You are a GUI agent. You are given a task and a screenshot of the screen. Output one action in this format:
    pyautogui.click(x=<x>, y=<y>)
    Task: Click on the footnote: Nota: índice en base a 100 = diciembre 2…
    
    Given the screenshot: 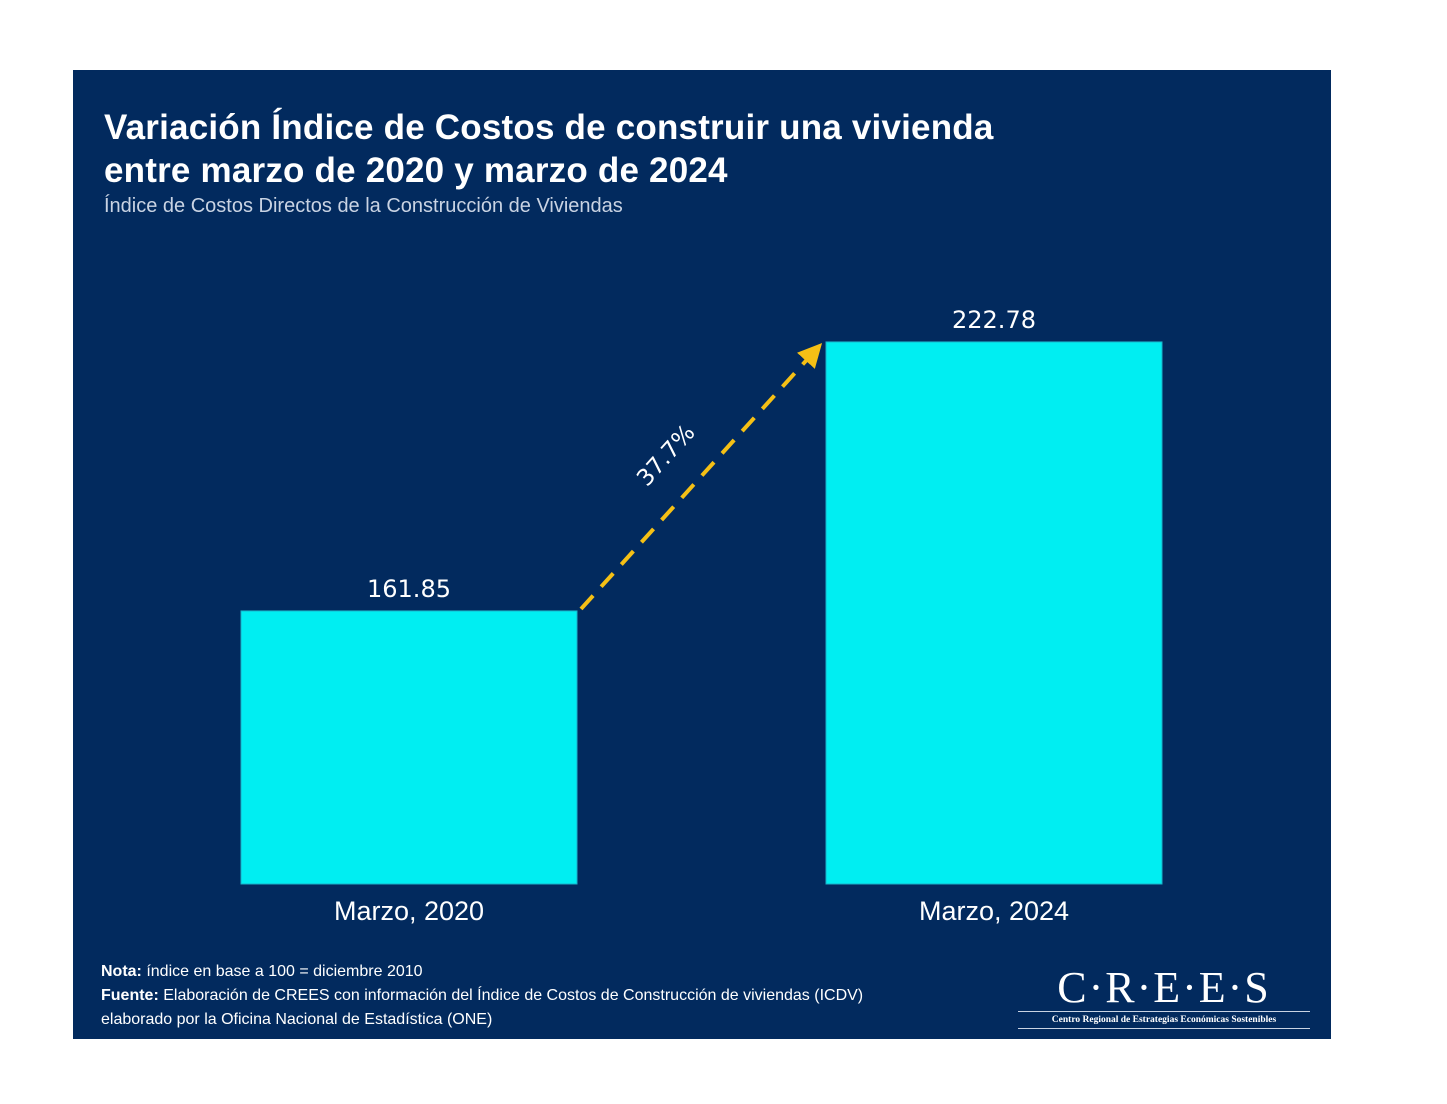 What is the action you would take?
    pyautogui.click(x=511, y=996)
    